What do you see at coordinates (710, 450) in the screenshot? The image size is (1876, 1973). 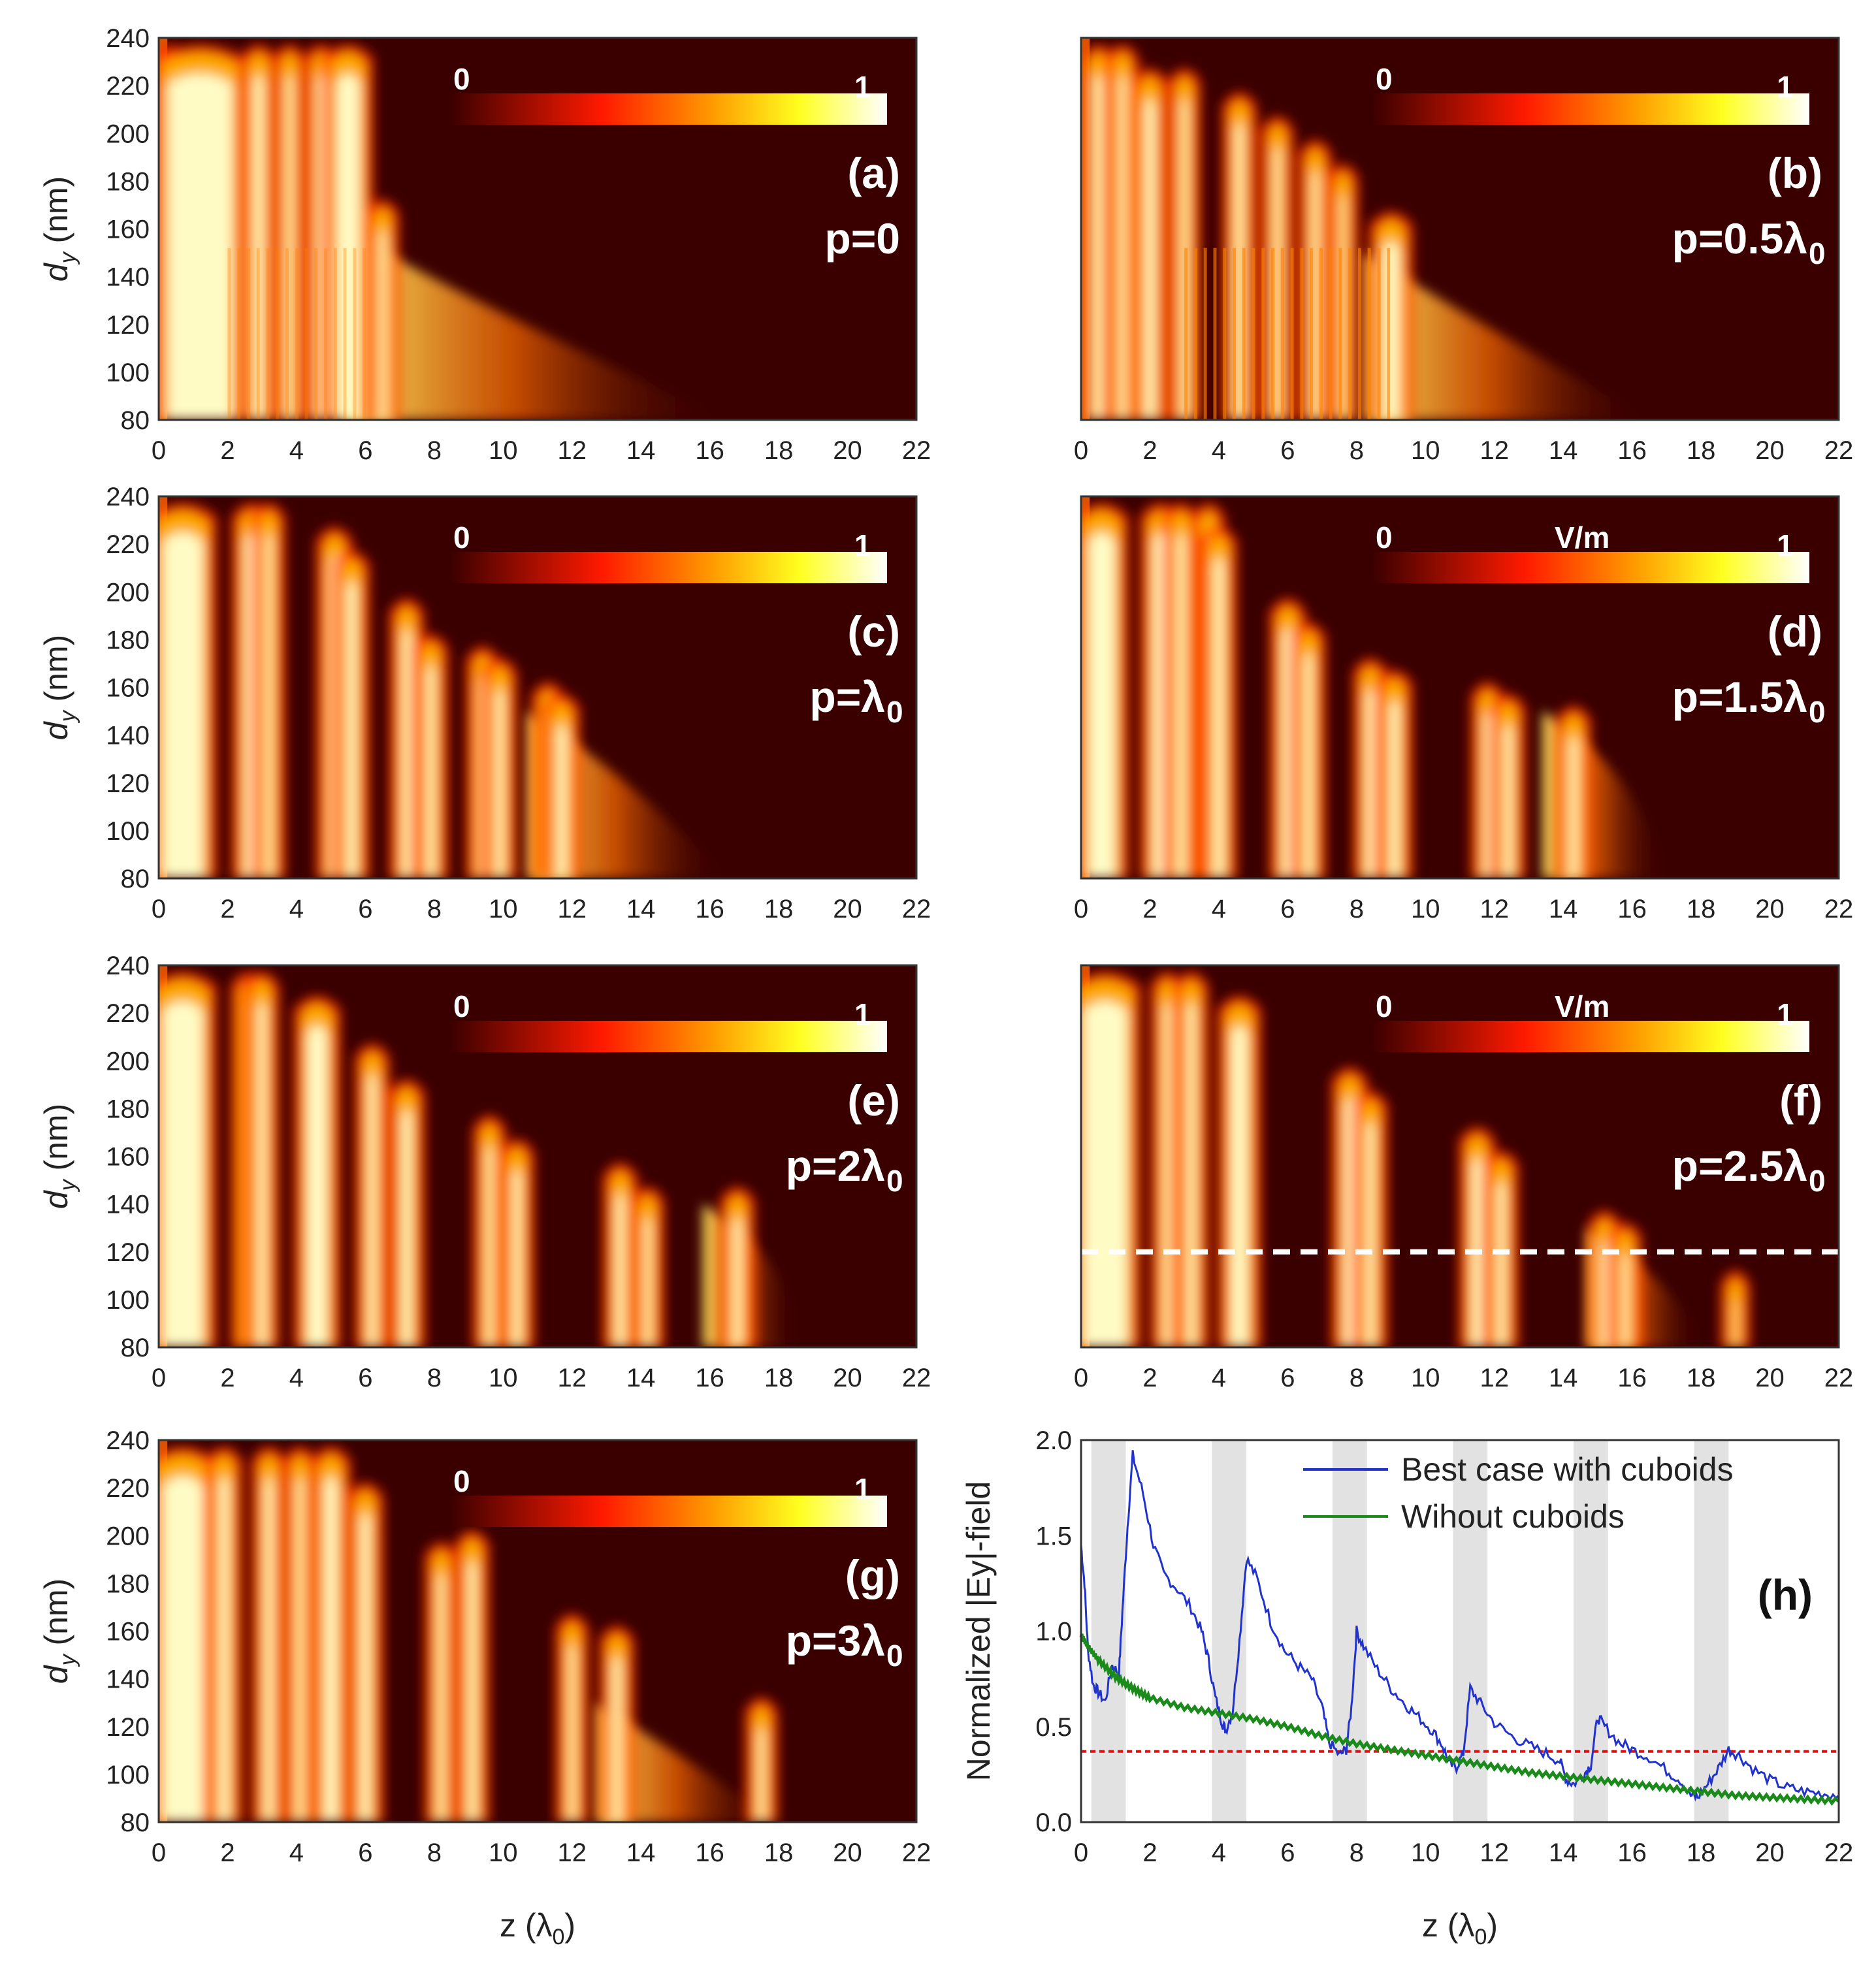 I see `x-tick-label: 16` at bounding box center [710, 450].